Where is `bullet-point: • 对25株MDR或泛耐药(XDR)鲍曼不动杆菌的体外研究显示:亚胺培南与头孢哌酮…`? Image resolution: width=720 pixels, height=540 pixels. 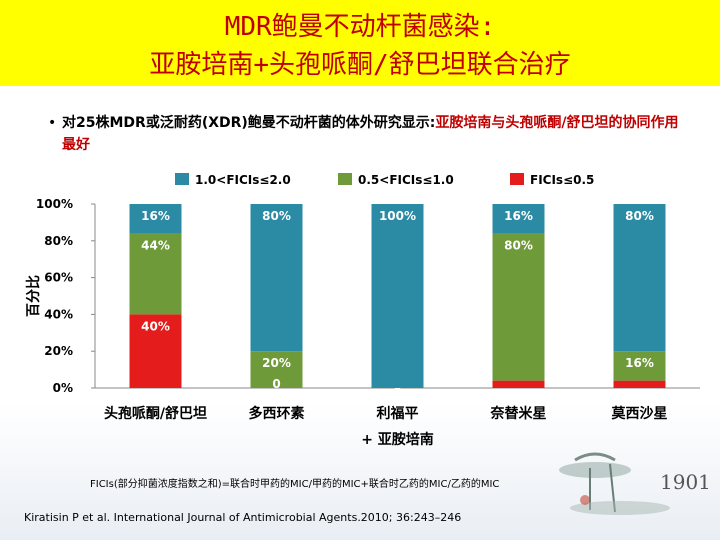
bullet-point: • 对25株MDR或泛耐药(XDR)鲍曼不动杆菌的体外研究显示:亚胺培南与头孢哌酮… is located at coordinates (365, 134).